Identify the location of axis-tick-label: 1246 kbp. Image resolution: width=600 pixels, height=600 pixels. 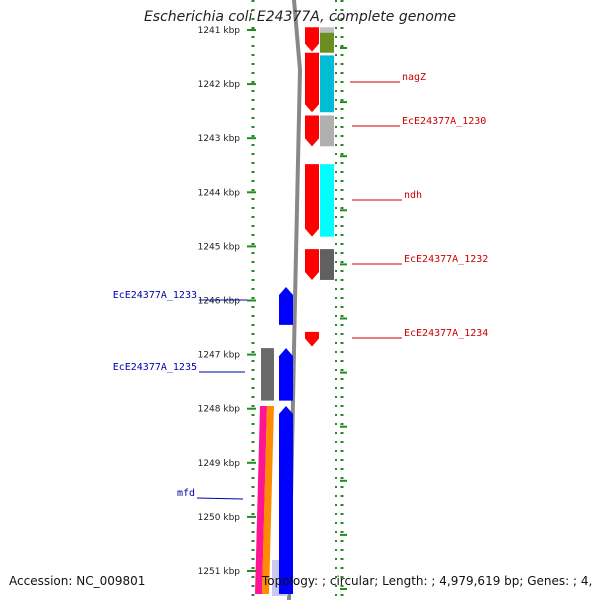
(219, 302).